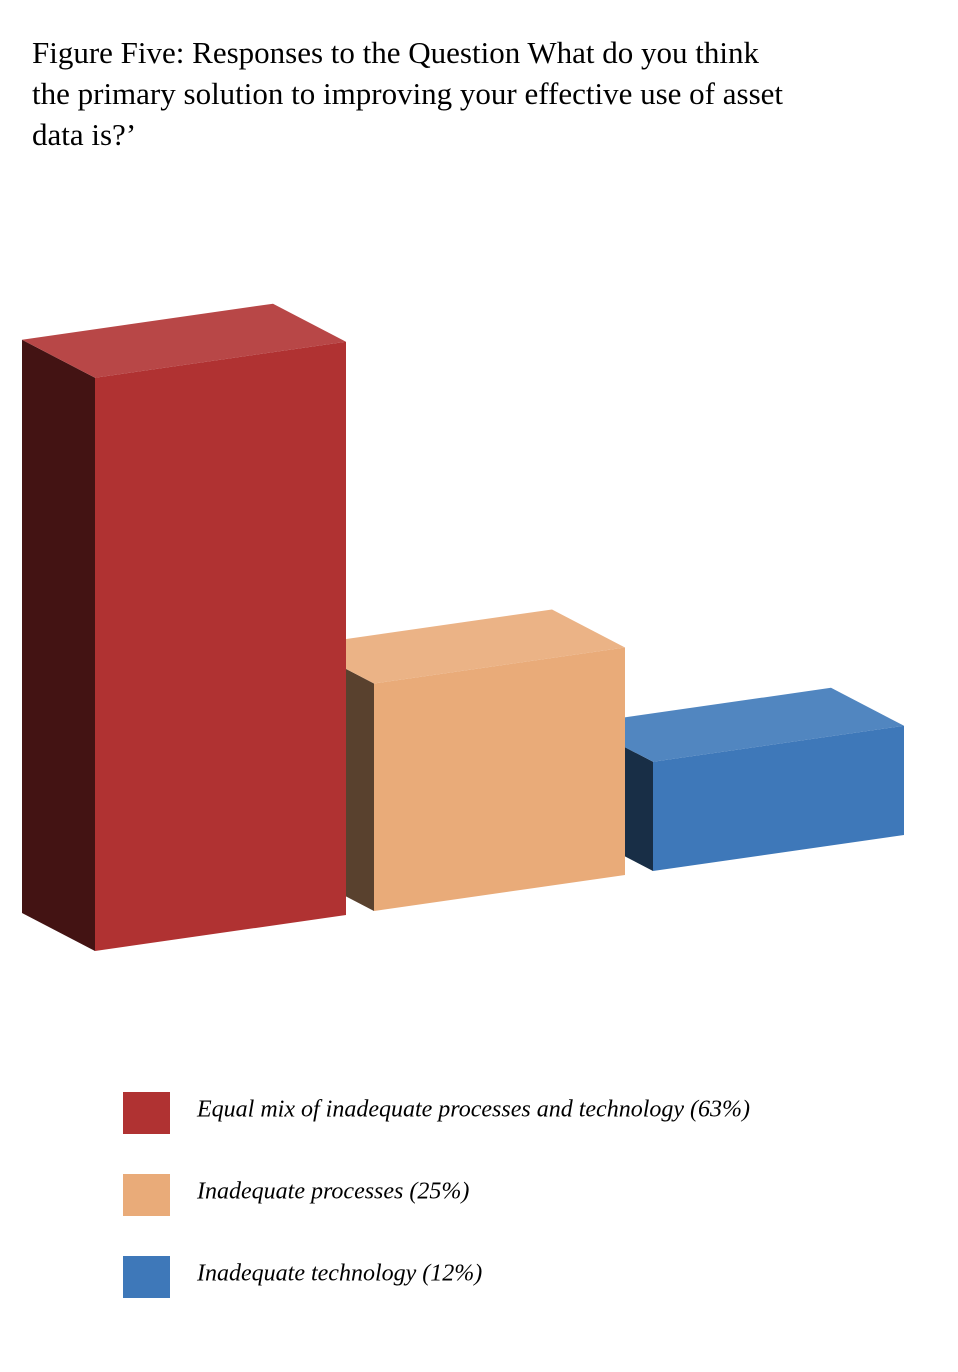  I want to click on legend-label: Inadequate technology (12%), so click(339, 1274).